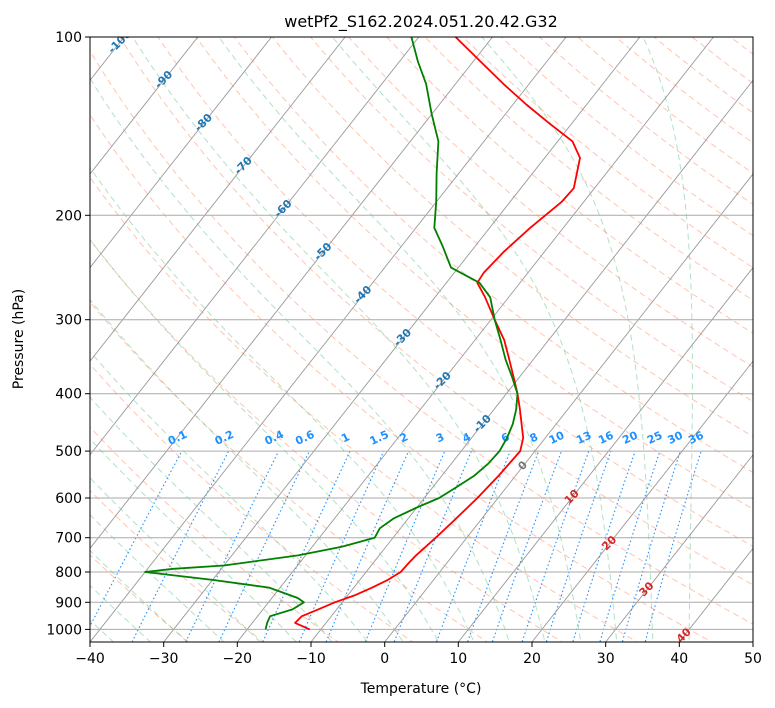 Image resolution: width=775 pixels, height=708 pixels. What do you see at coordinates (676, 438) in the screenshot?
I see `mixing-ratio-label: 30` at bounding box center [676, 438].